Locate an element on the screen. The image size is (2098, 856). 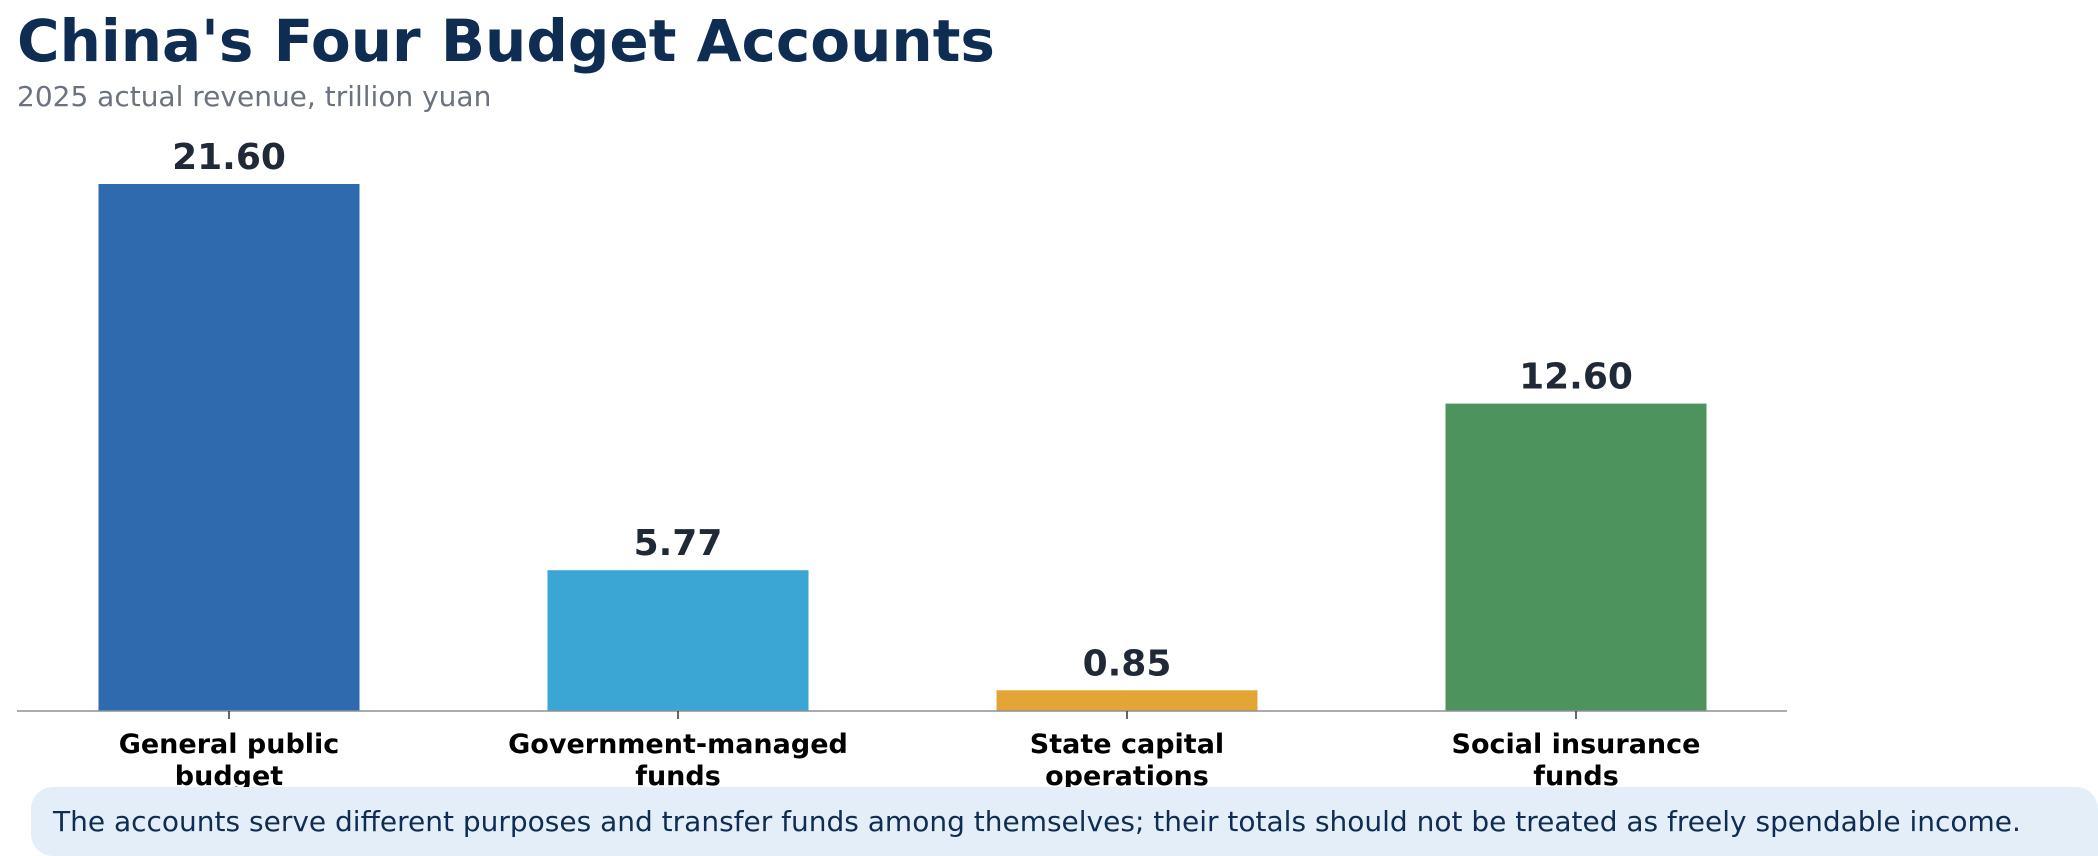
value-label-3: 12.60 is located at coordinates (1576, 377).